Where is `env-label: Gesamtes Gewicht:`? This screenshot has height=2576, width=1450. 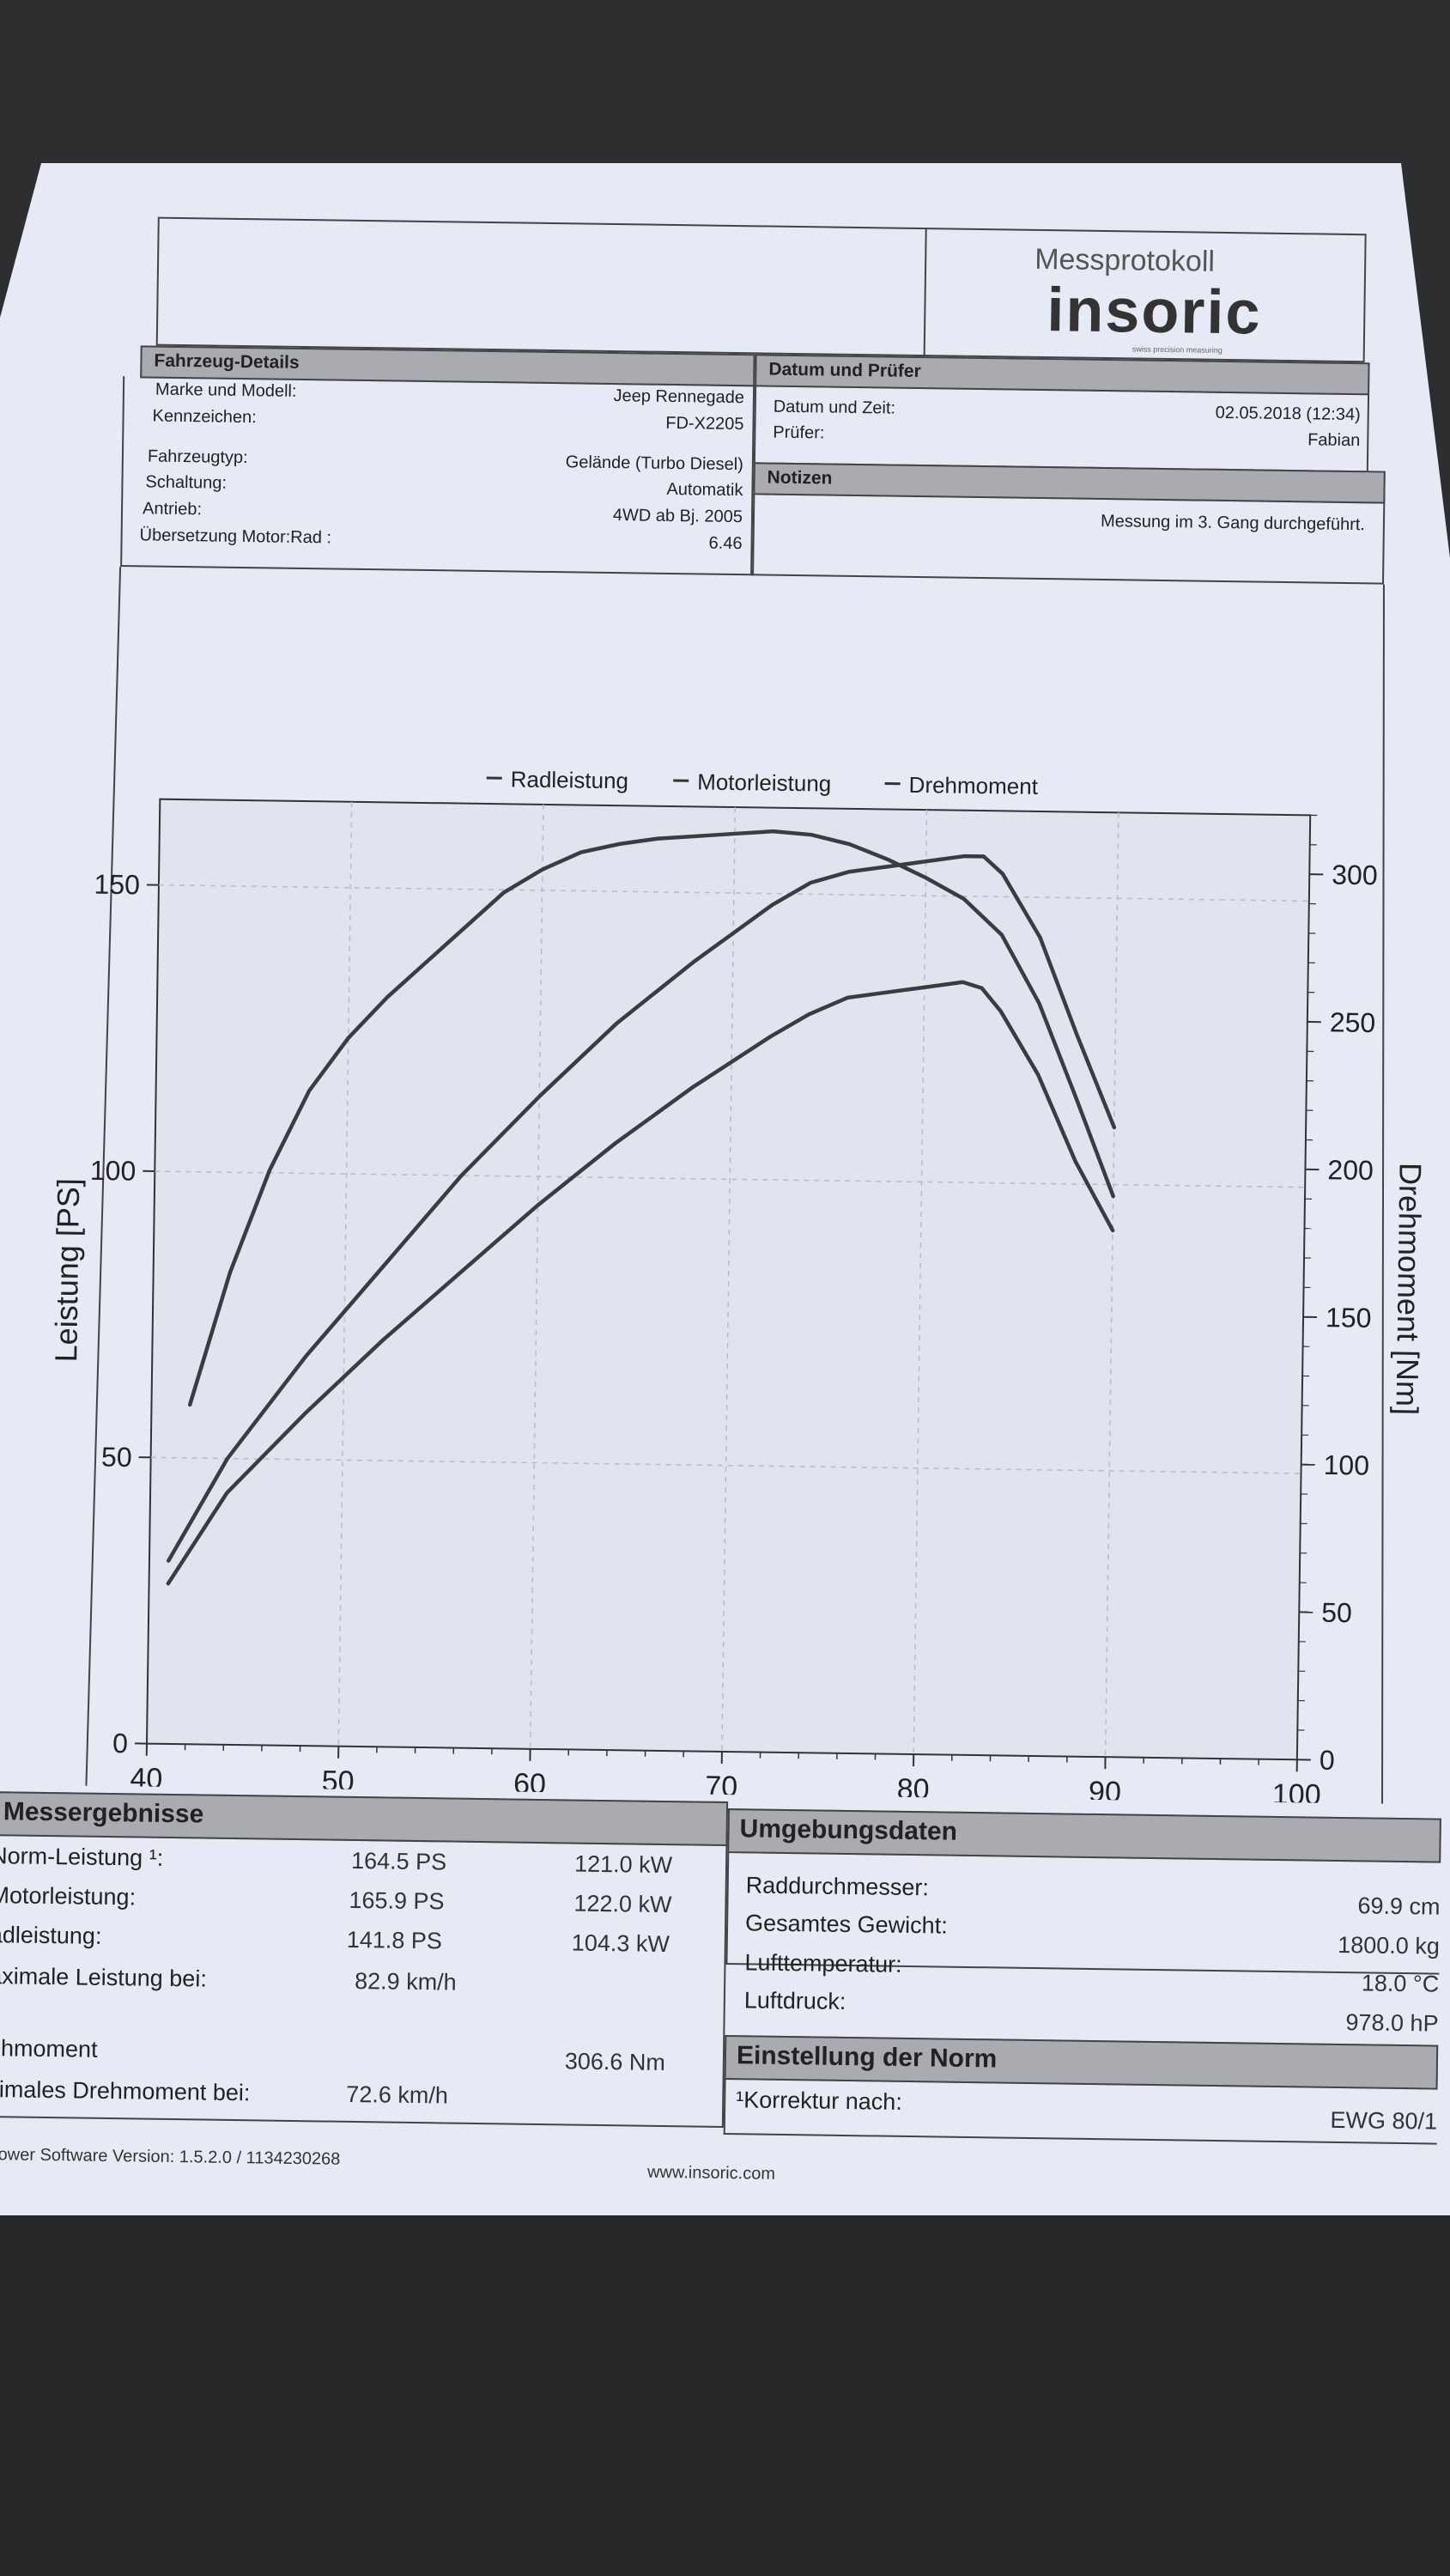
env-label: Gesamtes Gewicht: is located at coordinates (846, 1924).